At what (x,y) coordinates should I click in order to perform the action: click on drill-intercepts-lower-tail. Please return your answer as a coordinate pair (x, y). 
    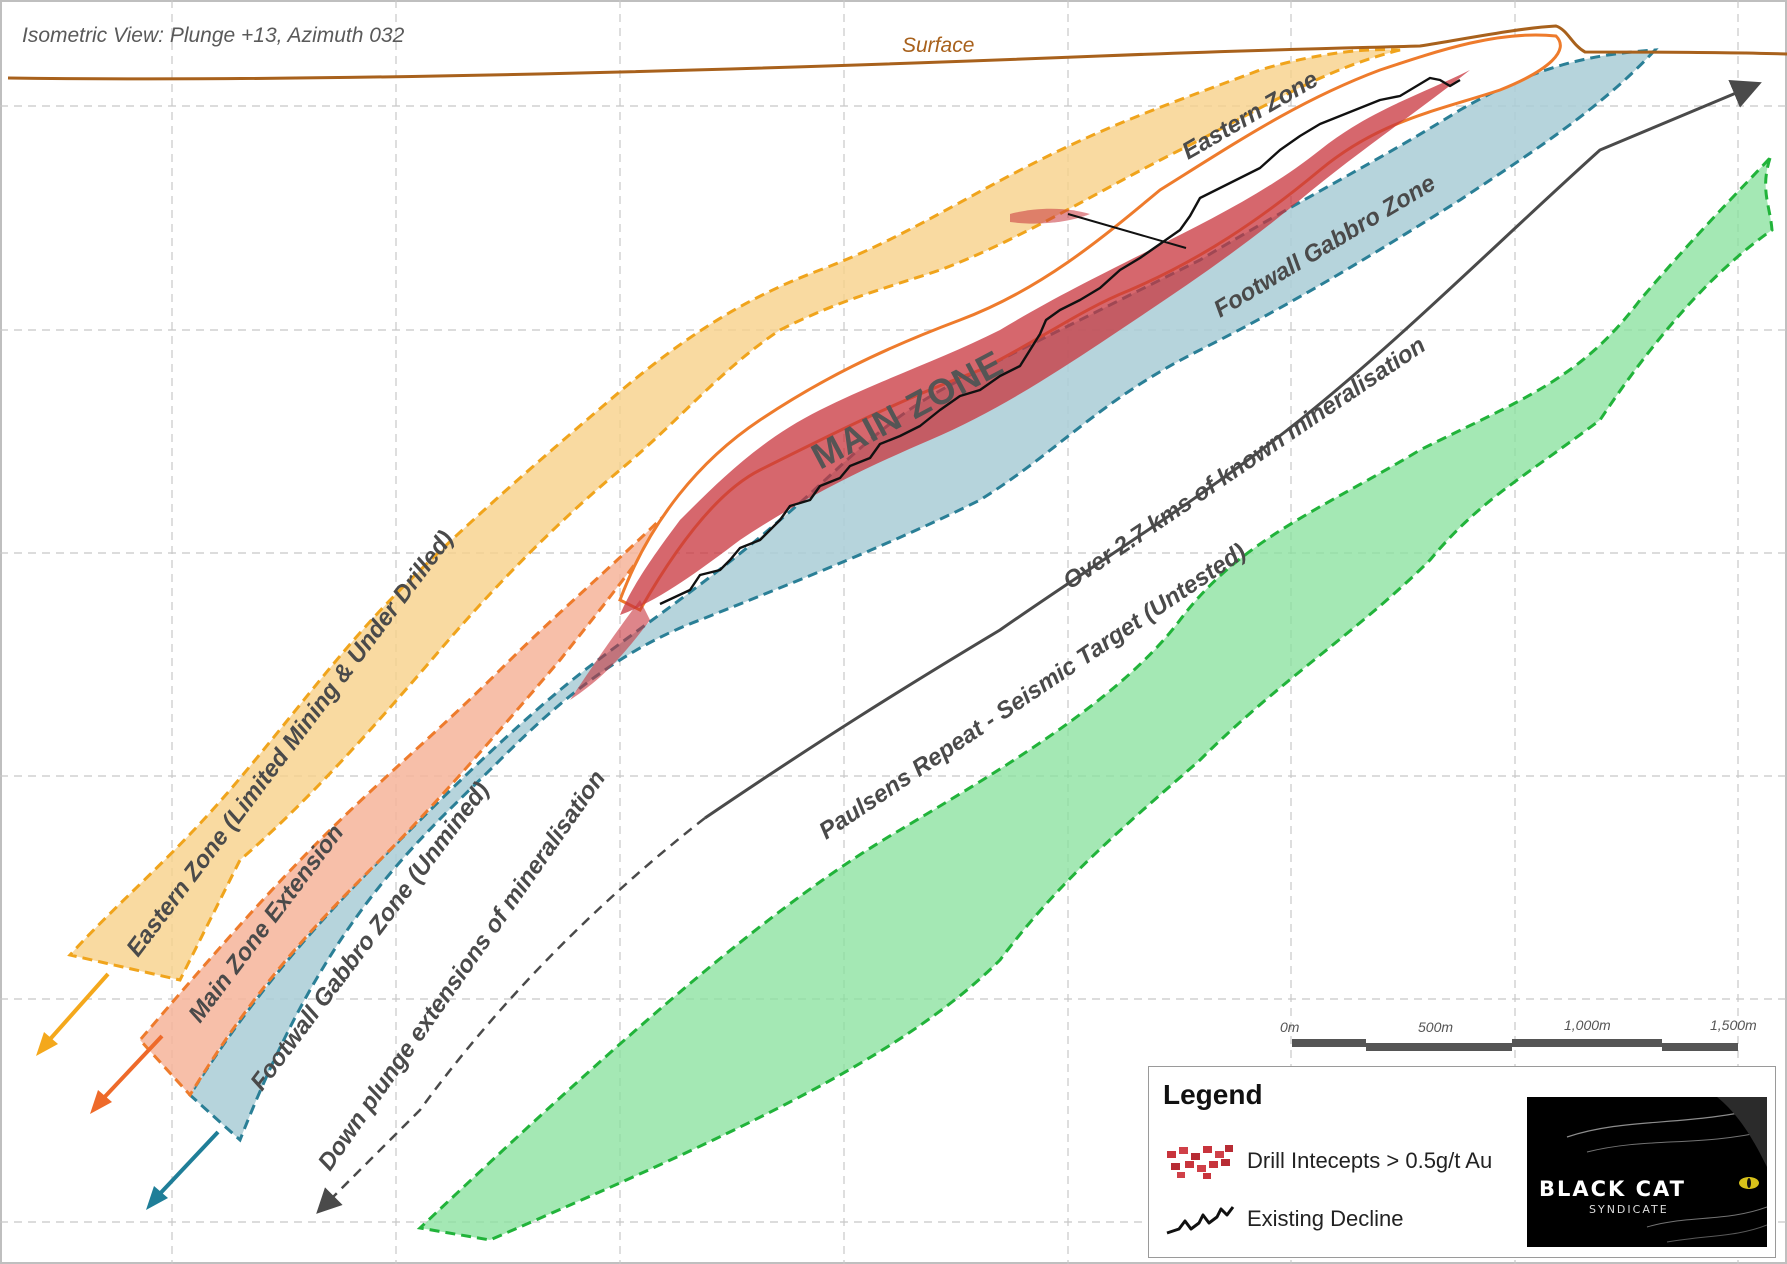
    Looking at the image, I should click on (610, 650).